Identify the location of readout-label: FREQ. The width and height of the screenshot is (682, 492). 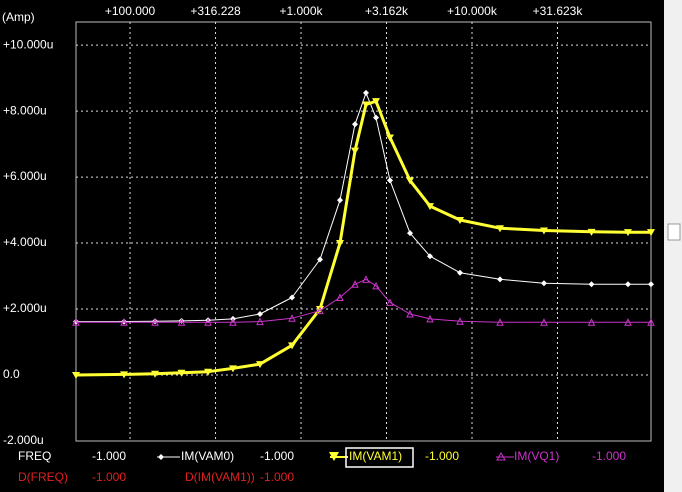
(34, 456).